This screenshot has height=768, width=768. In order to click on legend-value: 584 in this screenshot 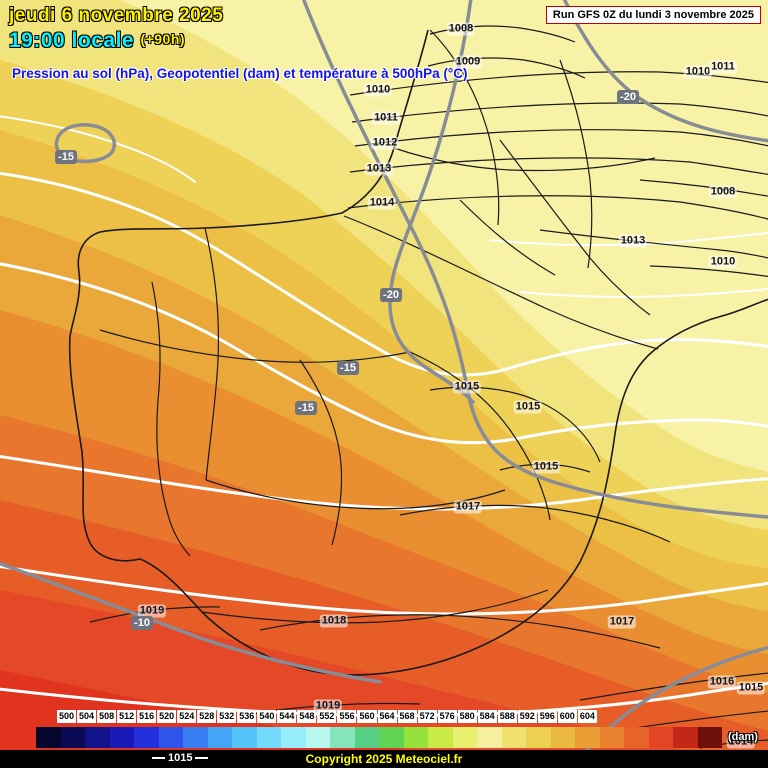, I will do `click(487, 716)`.